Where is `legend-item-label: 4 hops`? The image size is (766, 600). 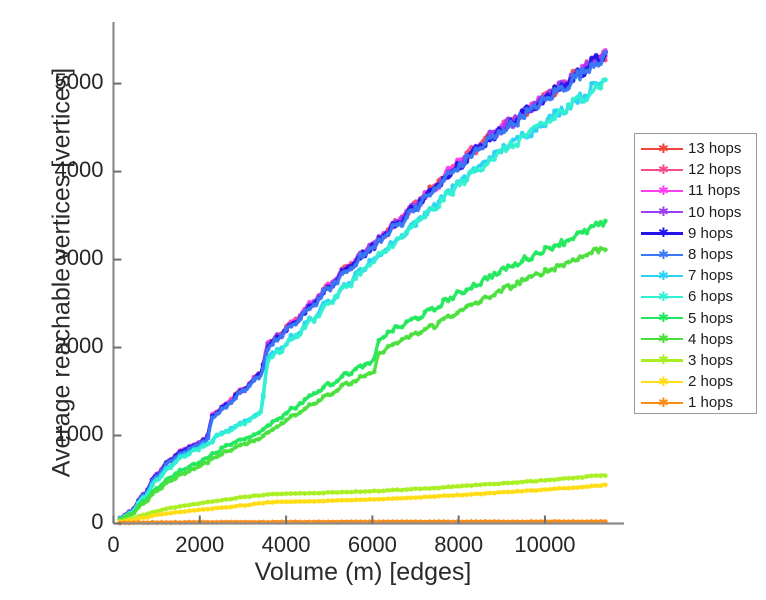 legend-item-label: 4 hops is located at coordinates (711, 339).